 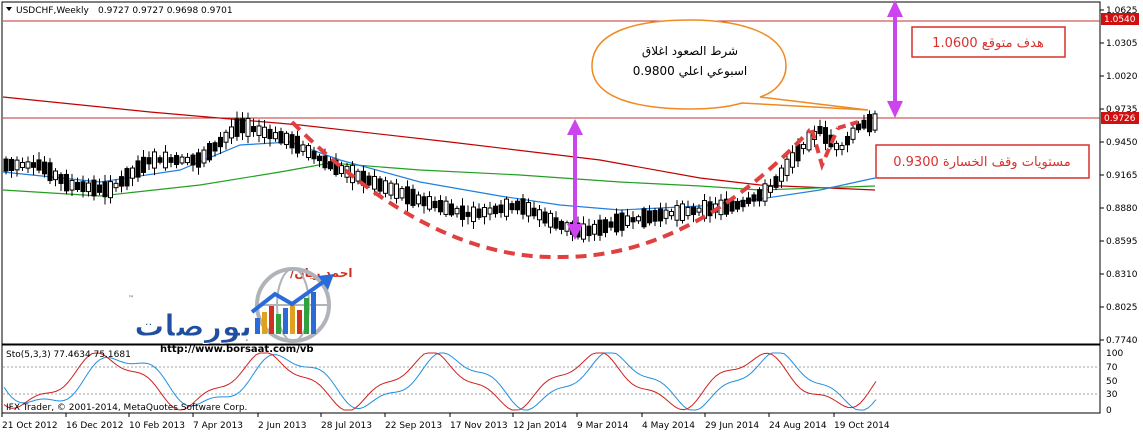 I want to click on time-tick-label: 21 Oct 2012, so click(x=30, y=426).